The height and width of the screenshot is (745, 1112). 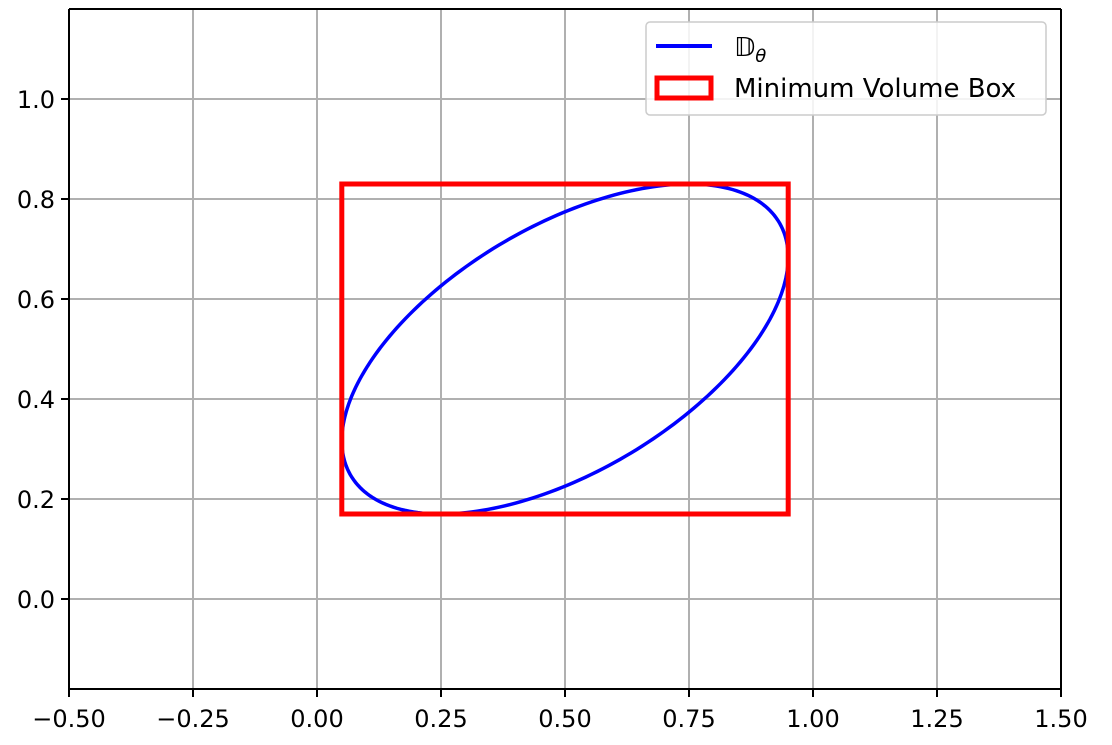 I want to click on y-tick-label: 0.8, so click(x=36, y=200).